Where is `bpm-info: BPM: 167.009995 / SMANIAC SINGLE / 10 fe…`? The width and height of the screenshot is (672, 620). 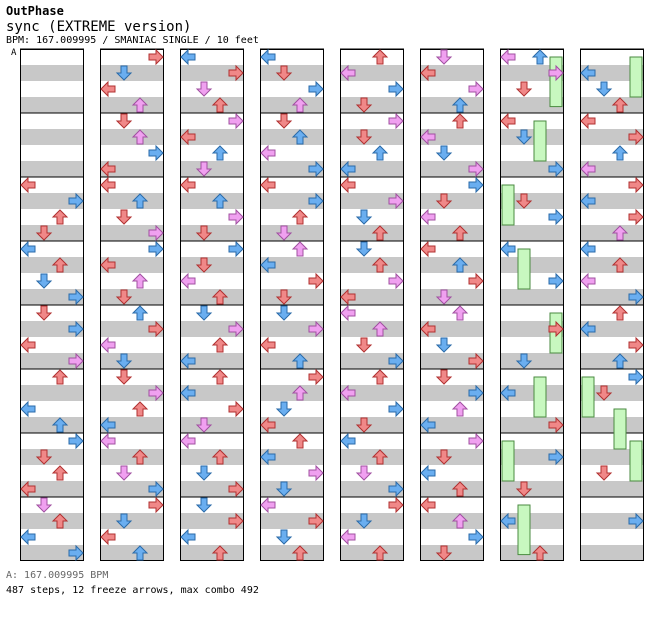 bpm-info: BPM: 167.009995 / SMANIAC SINGLE / 10 fe… is located at coordinates (132, 40).